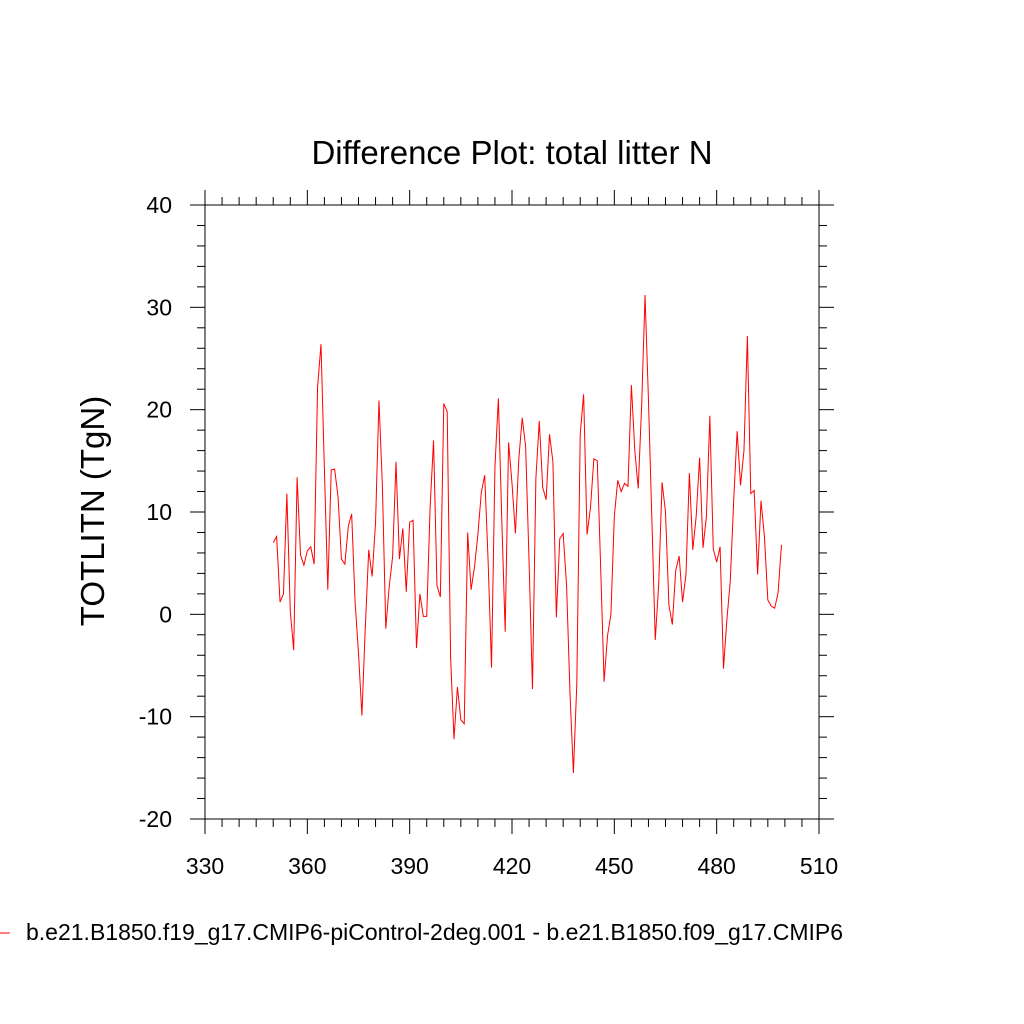 The height and width of the screenshot is (1024, 1024). I want to click on y-tick-label: -10, so click(155, 717).